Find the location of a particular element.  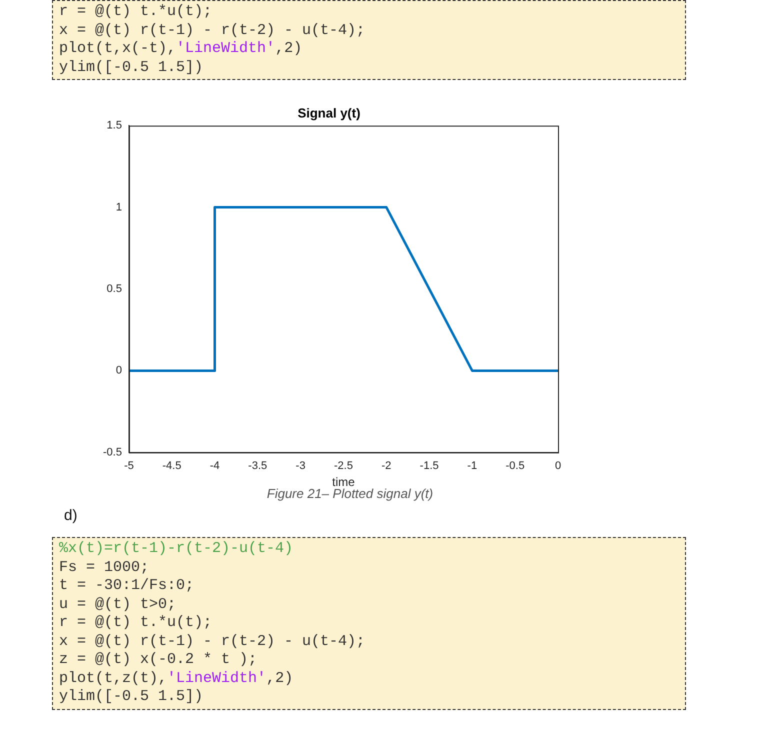

x-tick-label: -4 is located at coordinates (215, 466).